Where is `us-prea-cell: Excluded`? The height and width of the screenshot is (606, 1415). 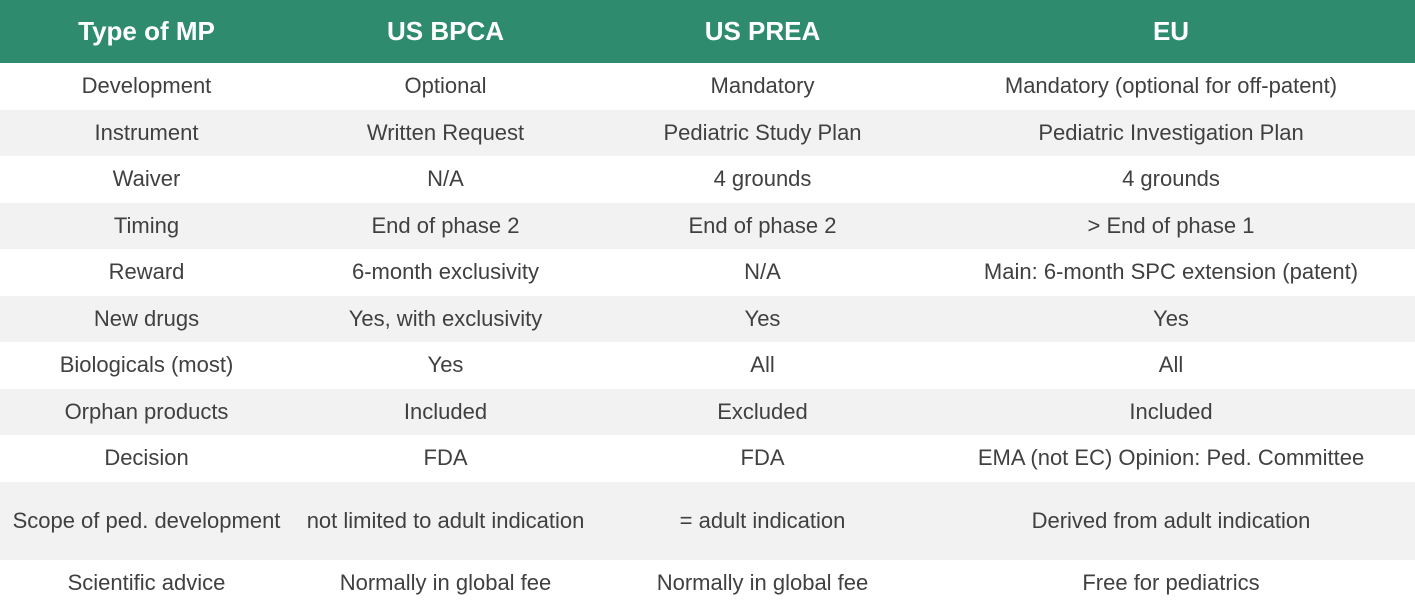
us-prea-cell: Excluded is located at coordinates (762, 411).